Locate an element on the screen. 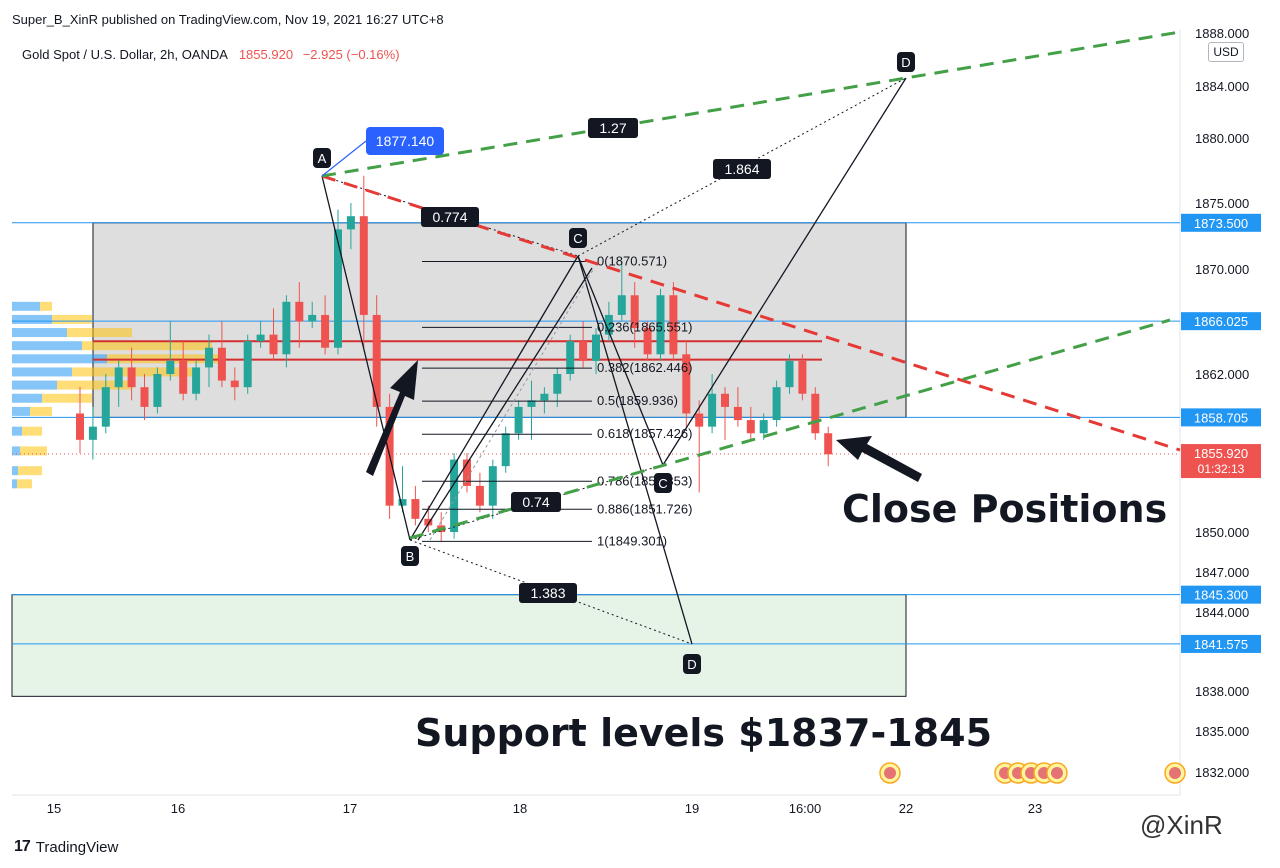  ratio-ac: 0.774 is located at coordinates (450, 217).